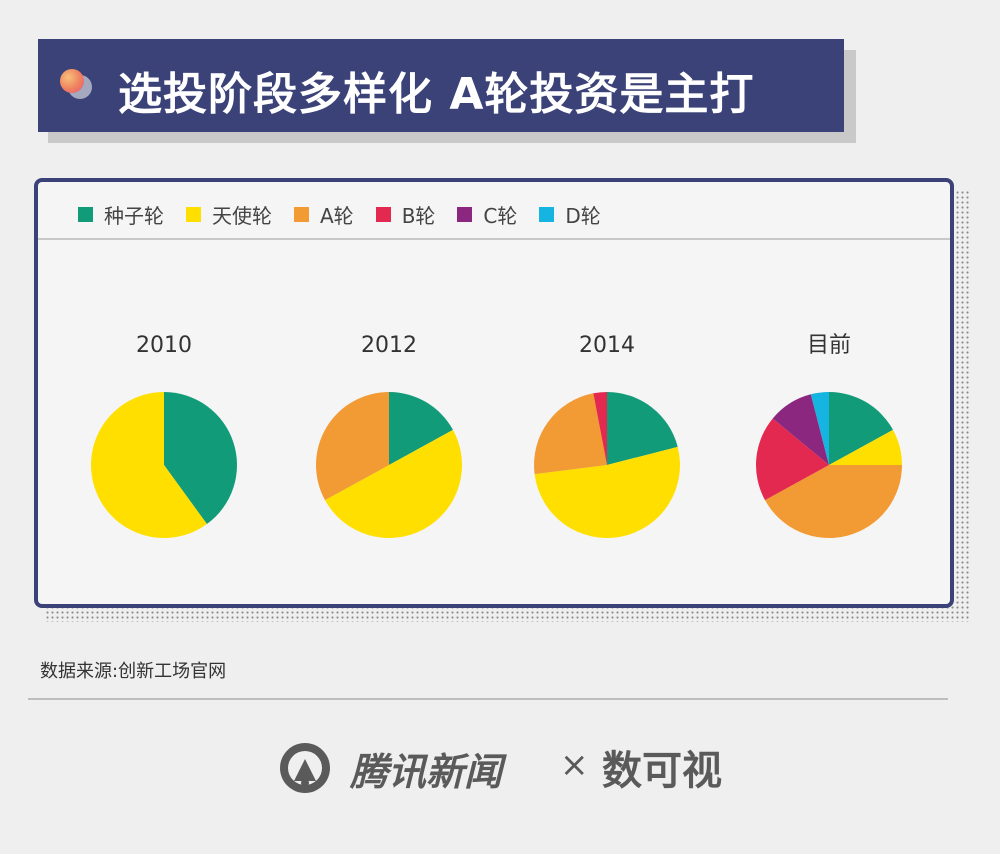 The height and width of the screenshot is (854, 1000). Describe the element at coordinates (72, 81) in the screenshot. I see `title-bullet-icon` at that location.